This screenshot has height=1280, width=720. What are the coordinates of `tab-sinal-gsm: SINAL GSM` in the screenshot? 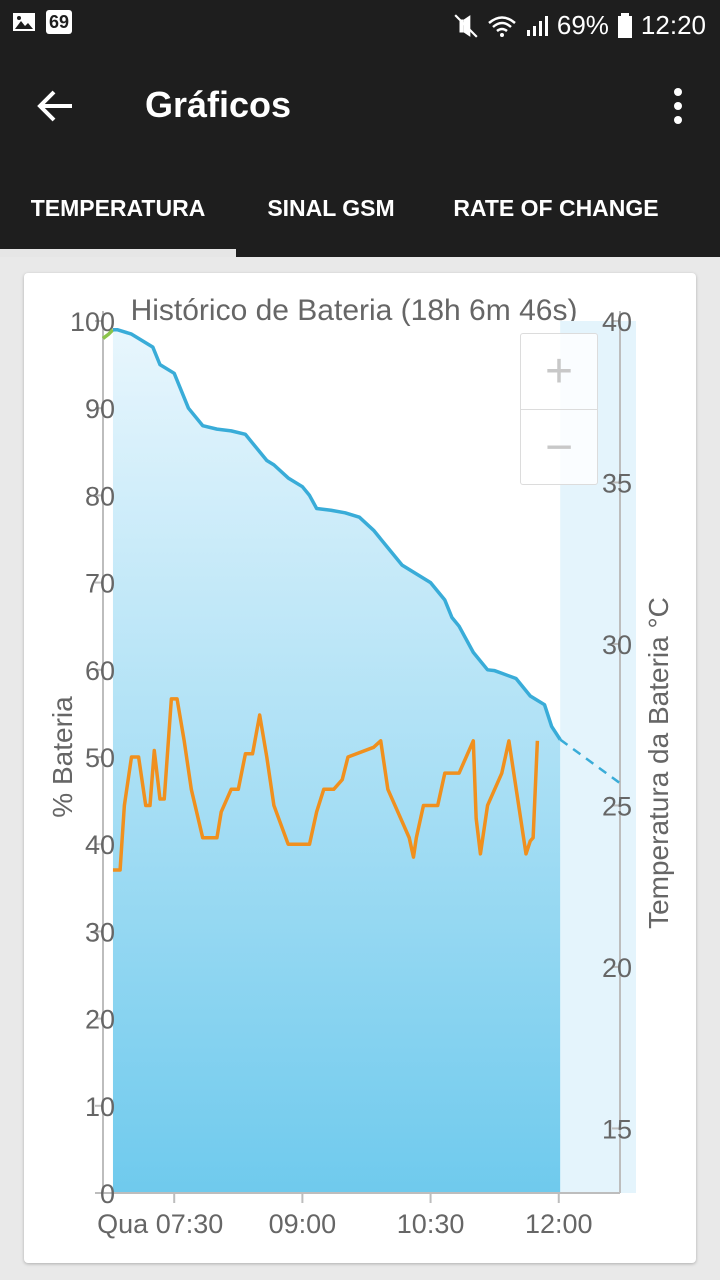 It's located at (331, 208).